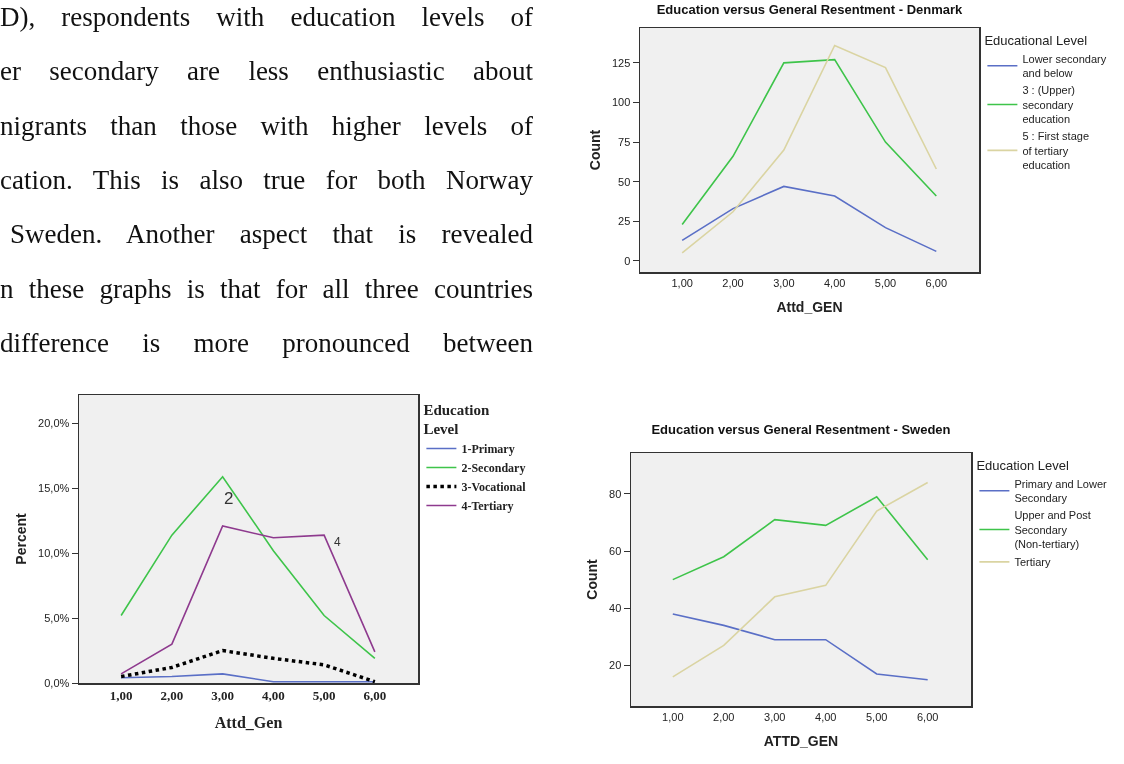 Image resolution: width=1124 pixels, height=764 pixels. What do you see at coordinates (621, 62) in the screenshot?
I see `y-tick-label: 125` at bounding box center [621, 62].